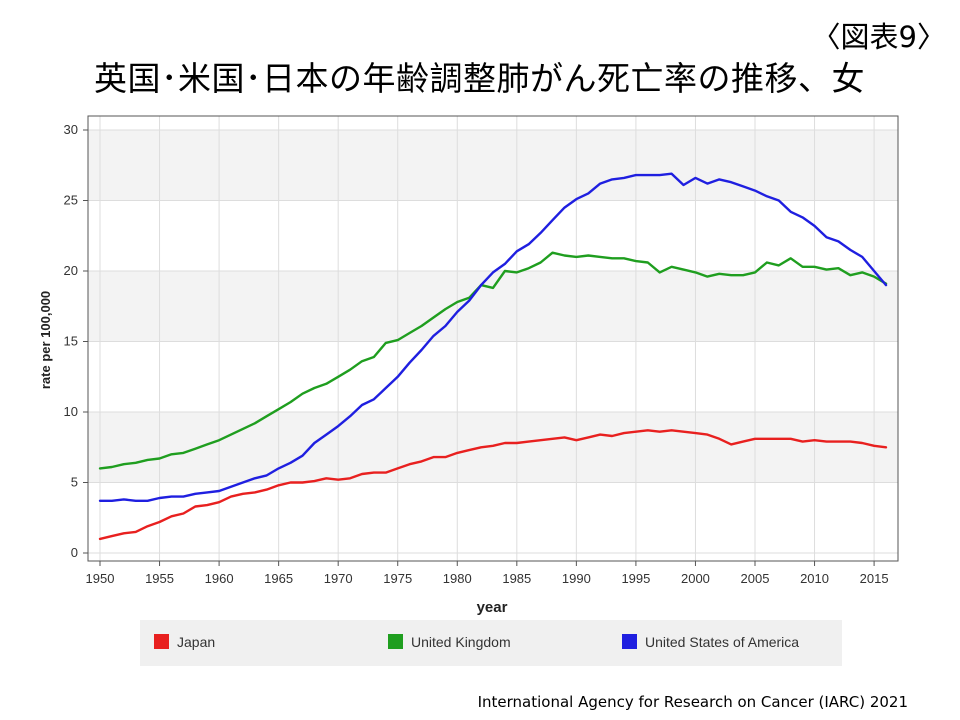 This screenshot has height=720, width=960. What do you see at coordinates (695, 578) in the screenshot?
I see `x-tick-label: 2000` at bounding box center [695, 578].